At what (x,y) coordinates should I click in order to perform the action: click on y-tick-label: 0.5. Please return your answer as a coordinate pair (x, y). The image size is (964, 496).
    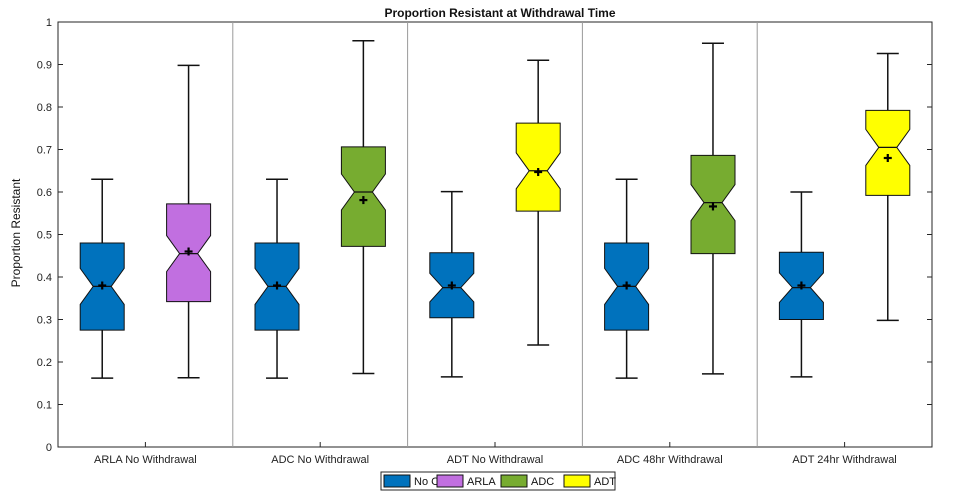
    Looking at the image, I should click on (44, 236).